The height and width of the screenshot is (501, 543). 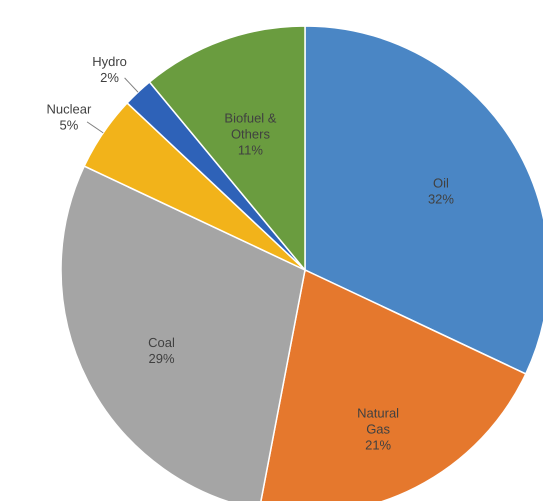 I want to click on data-label: 29%, so click(x=161, y=358).